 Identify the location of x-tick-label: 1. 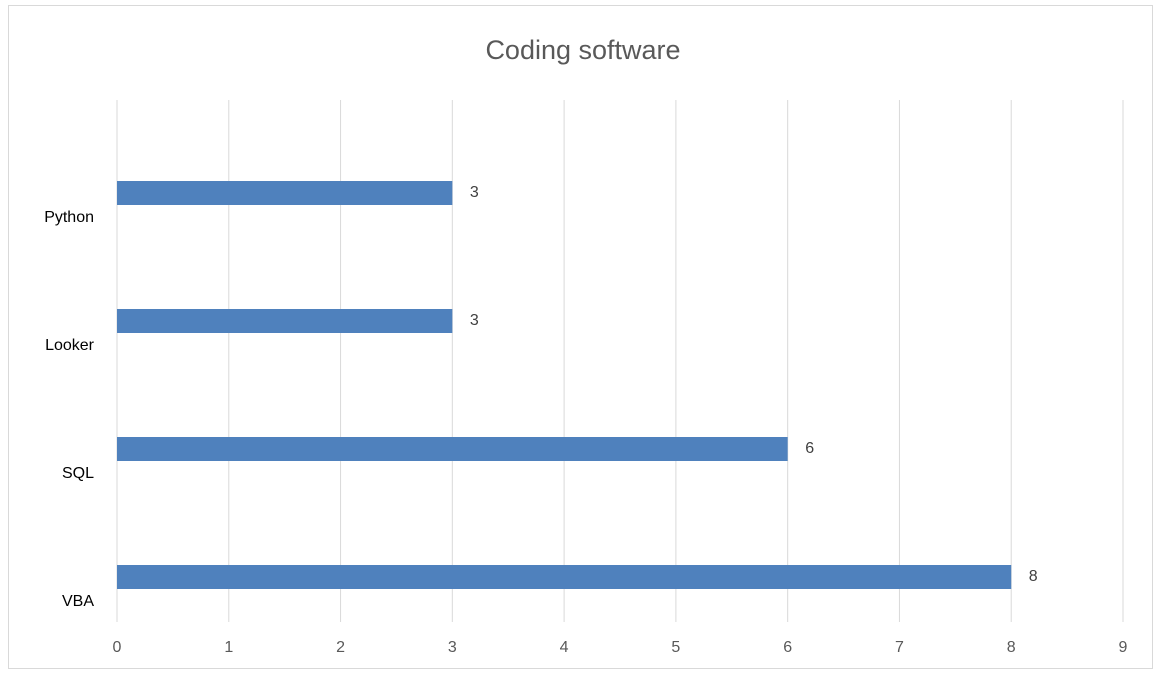
(228, 647).